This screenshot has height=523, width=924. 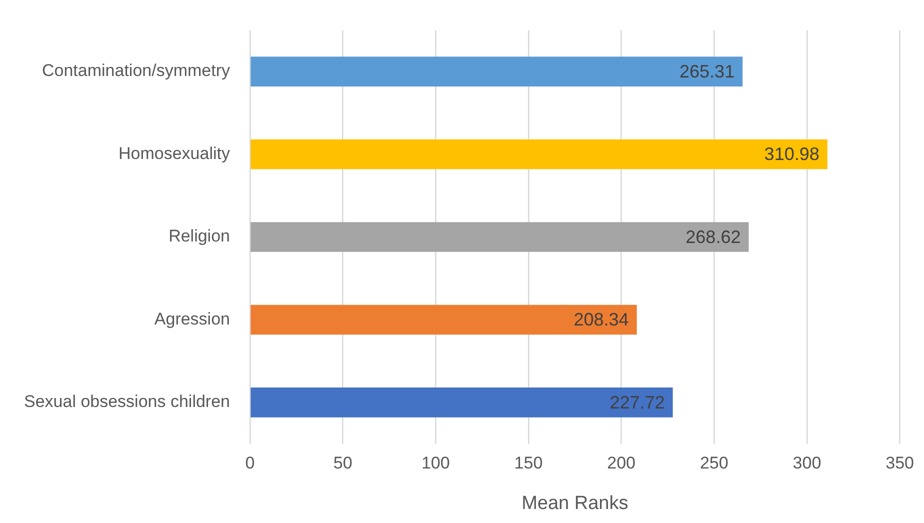 What do you see at coordinates (714, 463) in the screenshot?
I see `x-tick-label: 250` at bounding box center [714, 463].